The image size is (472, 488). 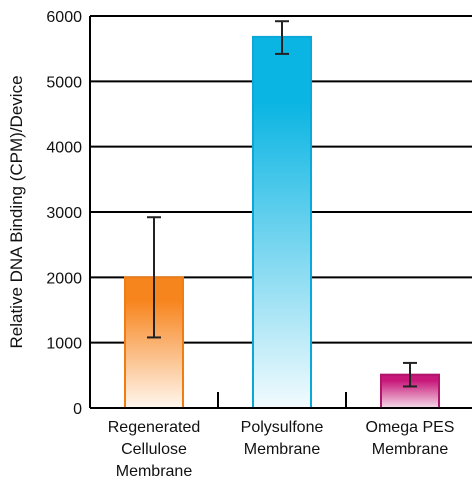 What do you see at coordinates (64, 82) in the screenshot?
I see `y-tick-label: 5000` at bounding box center [64, 82].